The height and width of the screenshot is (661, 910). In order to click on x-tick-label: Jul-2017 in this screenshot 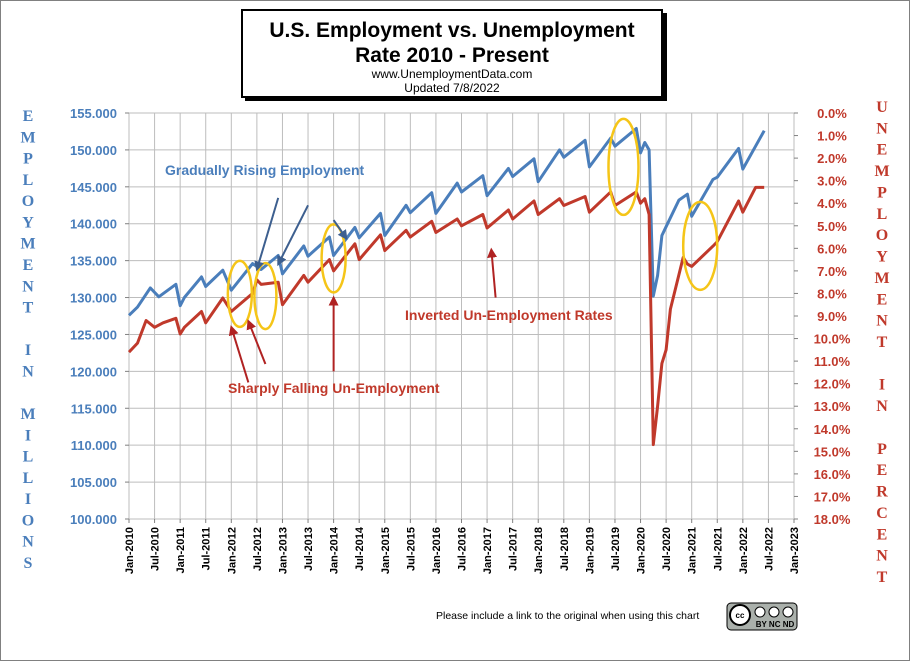, I will do `click(514, 549)`.